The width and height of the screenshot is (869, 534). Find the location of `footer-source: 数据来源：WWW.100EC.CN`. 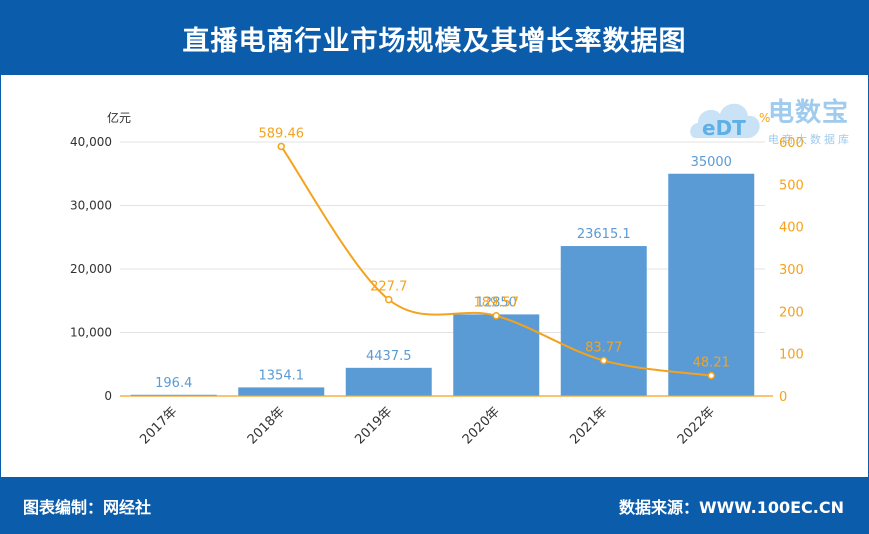

footer-source: 数据来源：WWW.100EC.CN is located at coordinates (731, 507).